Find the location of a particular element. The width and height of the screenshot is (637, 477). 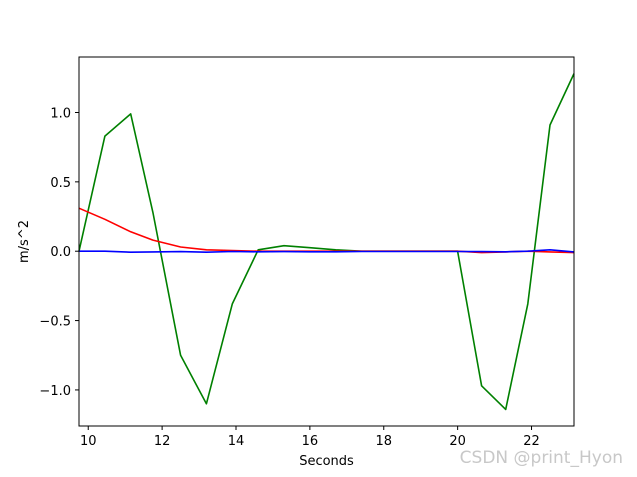

y-tick-label: −0.5 is located at coordinates (55, 322).